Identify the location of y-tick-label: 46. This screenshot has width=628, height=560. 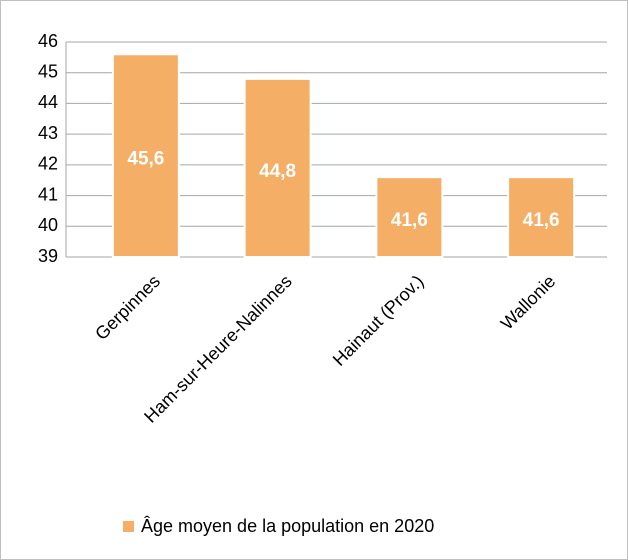
(48, 41).